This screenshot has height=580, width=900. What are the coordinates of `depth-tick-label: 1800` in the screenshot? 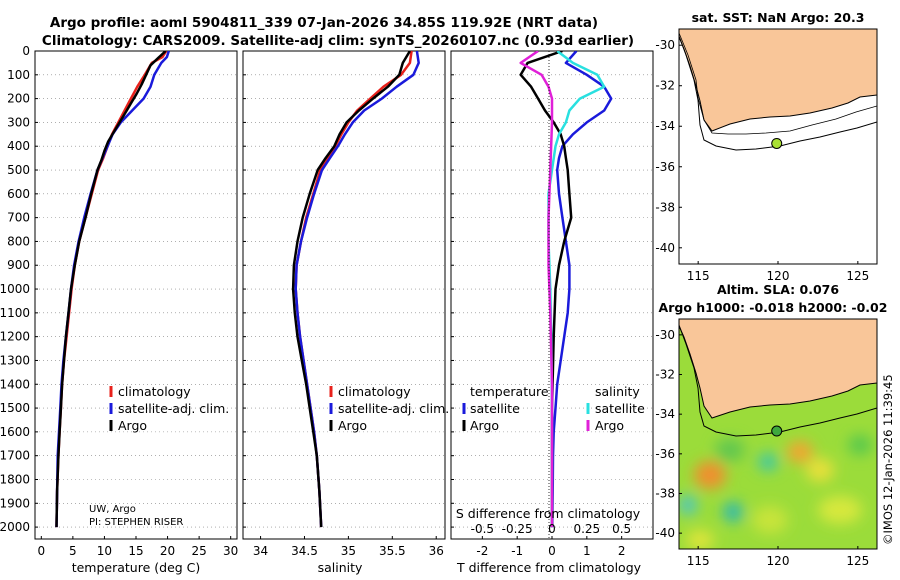 It's located at (15, 479).